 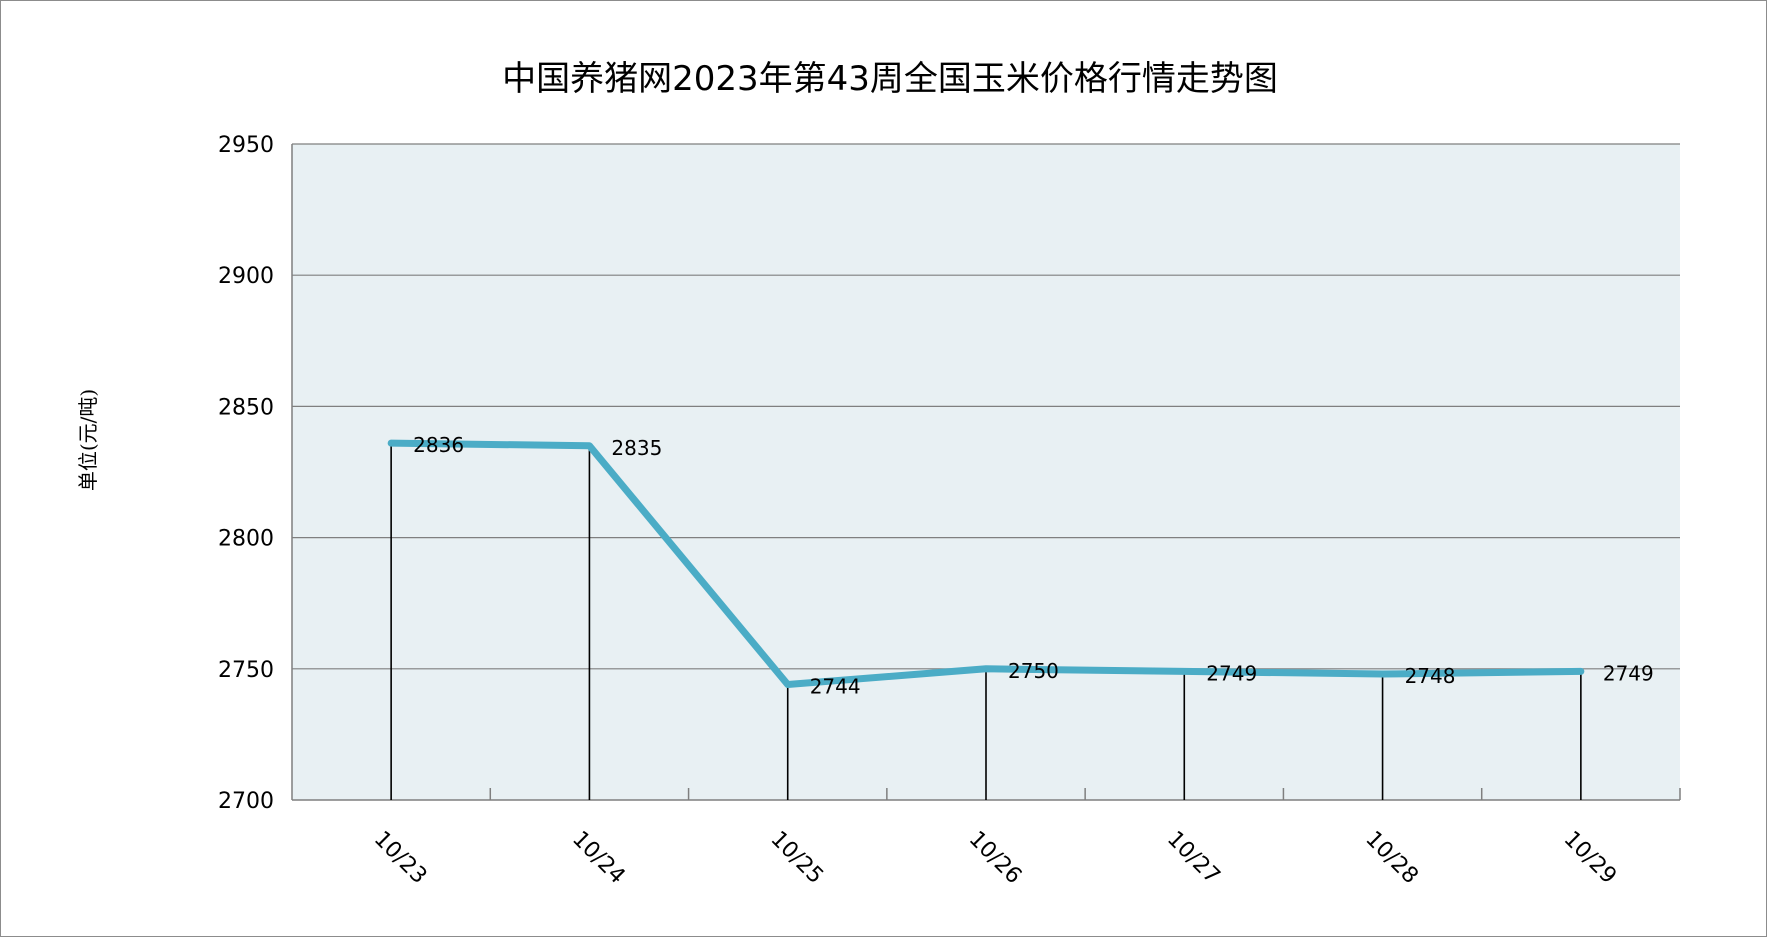 I want to click on y-tick-label: 2700, so click(x=246, y=801).